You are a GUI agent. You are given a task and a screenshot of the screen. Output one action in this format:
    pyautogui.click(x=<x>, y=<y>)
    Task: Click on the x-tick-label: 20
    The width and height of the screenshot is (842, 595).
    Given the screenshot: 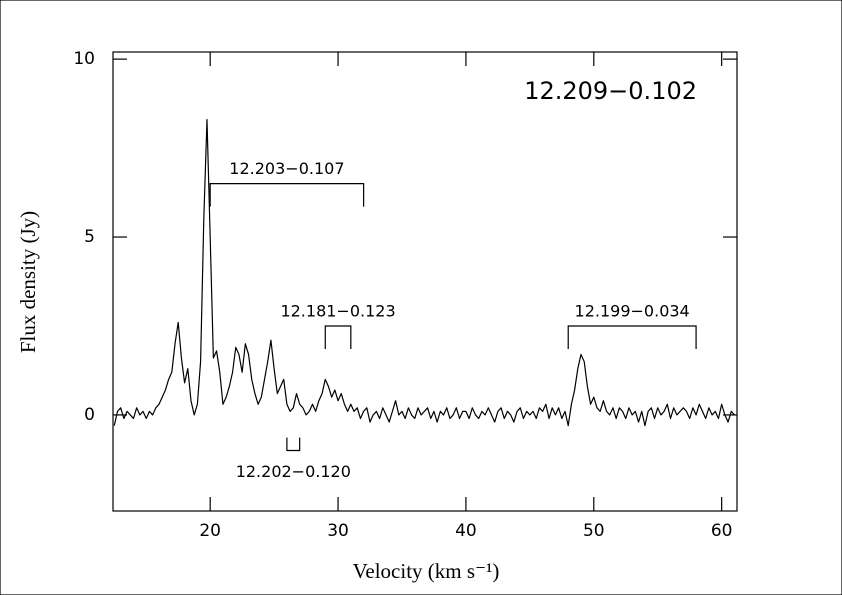 What is the action you would take?
    pyautogui.click(x=210, y=531)
    